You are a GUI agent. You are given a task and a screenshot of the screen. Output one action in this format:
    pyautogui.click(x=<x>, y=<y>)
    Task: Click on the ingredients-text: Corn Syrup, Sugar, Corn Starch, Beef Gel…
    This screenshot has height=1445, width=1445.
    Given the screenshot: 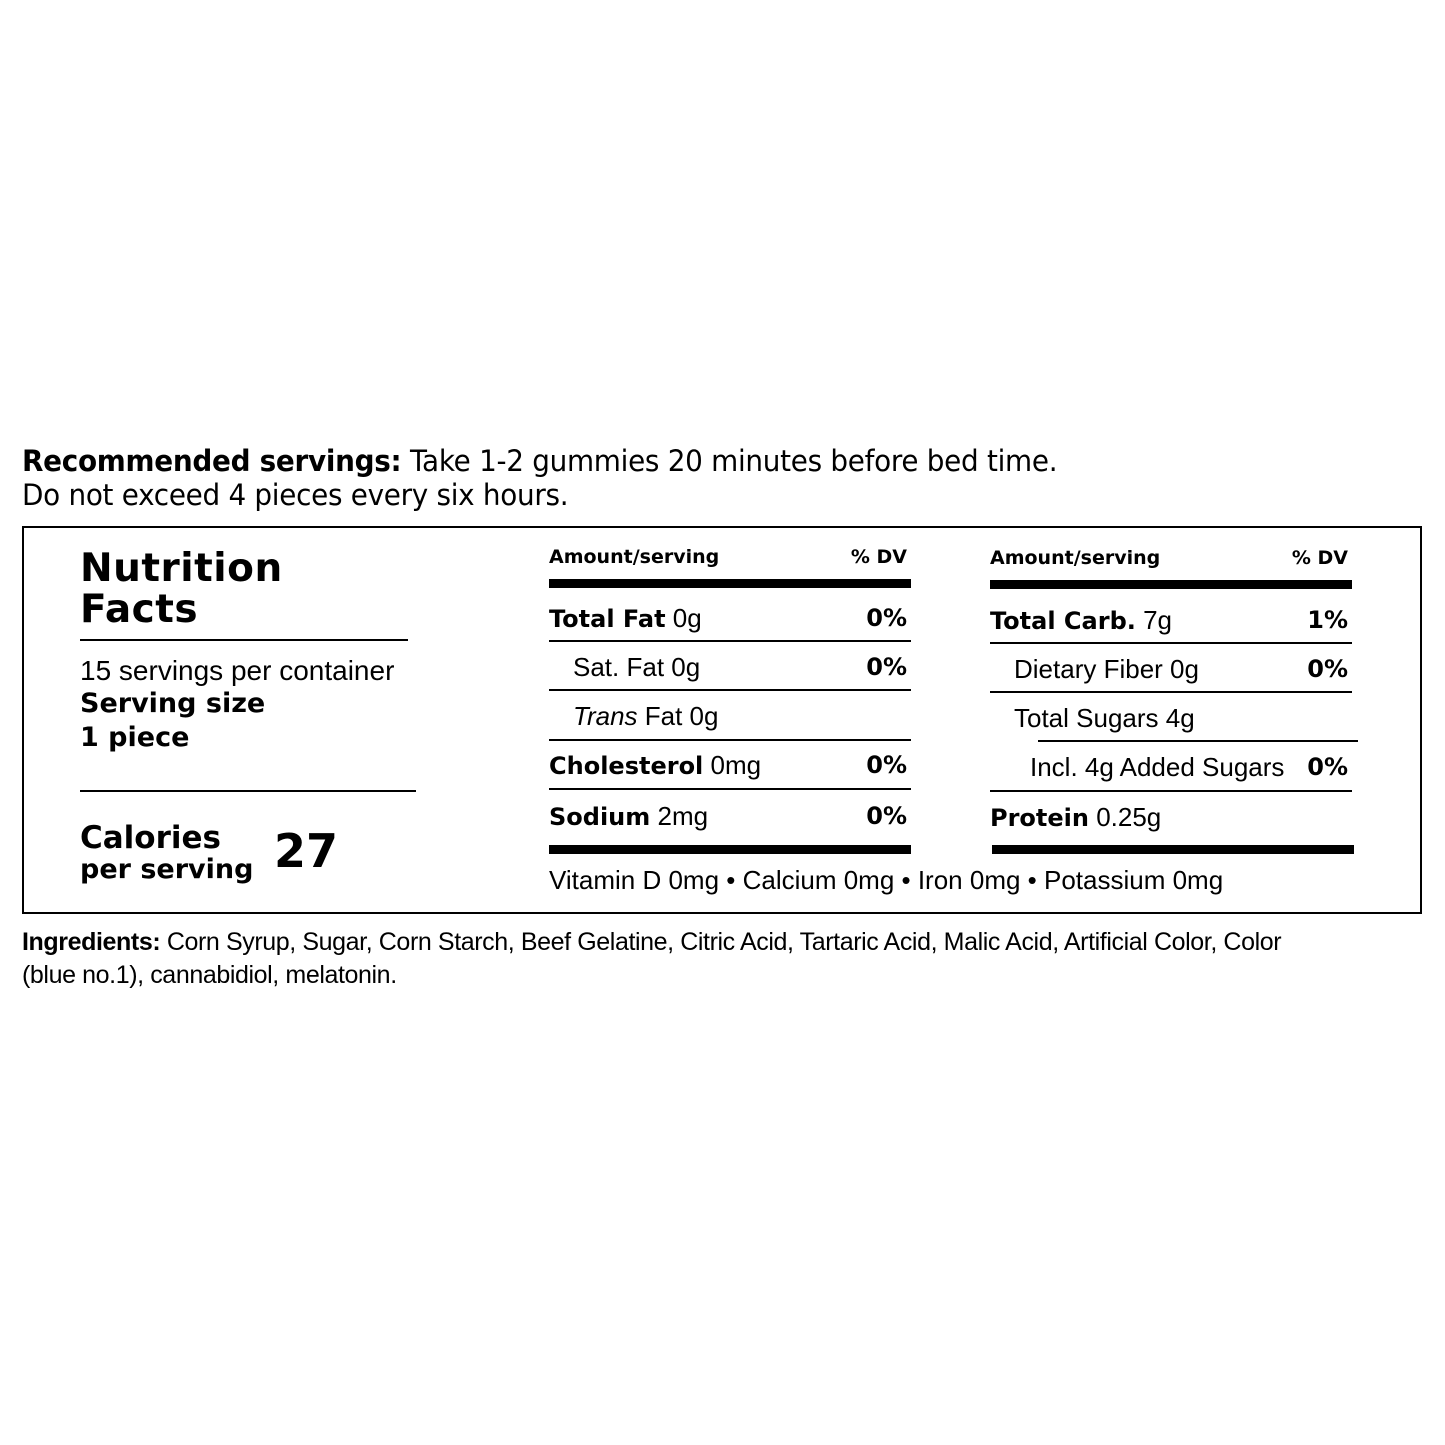 What is the action you would take?
    pyautogui.click(x=721, y=942)
    